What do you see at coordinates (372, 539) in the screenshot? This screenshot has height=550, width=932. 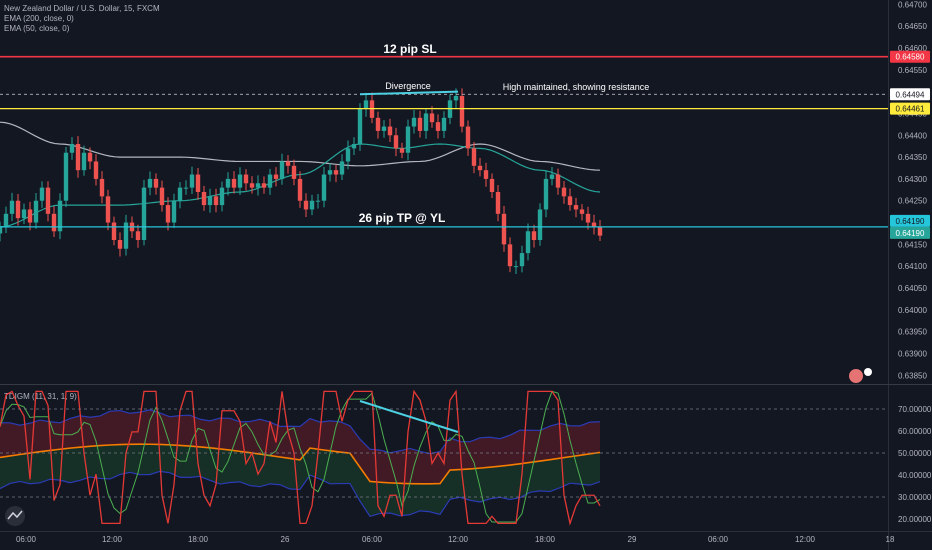 I see `time-tick-label: 06:00` at bounding box center [372, 539].